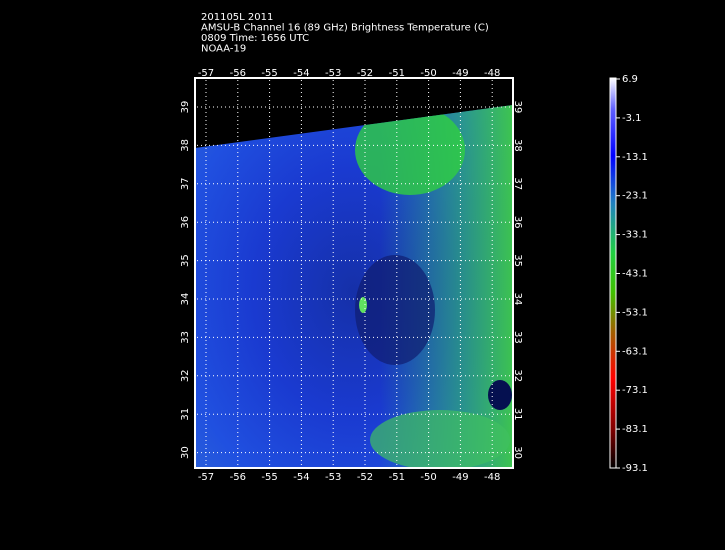 The height and width of the screenshot is (550, 725). What do you see at coordinates (517, 375) in the screenshot?
I see `lat-label-right: 32` at bounding box center [517, 375].